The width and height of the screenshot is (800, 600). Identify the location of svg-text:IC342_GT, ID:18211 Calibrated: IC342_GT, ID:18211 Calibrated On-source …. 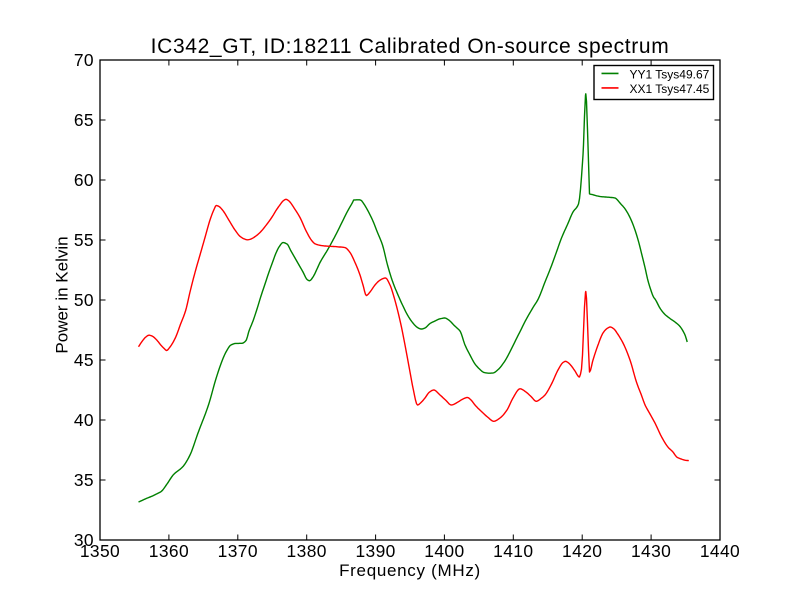
(410, 46).